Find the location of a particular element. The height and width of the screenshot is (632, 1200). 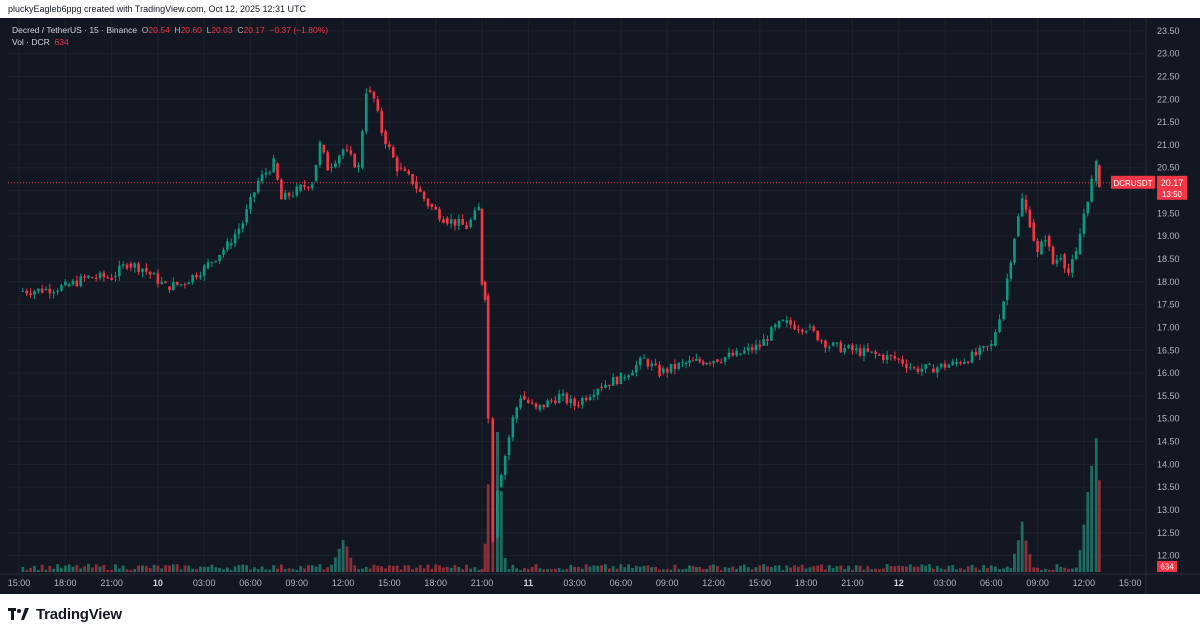

low-label: L is located at coordinates (209, 30).